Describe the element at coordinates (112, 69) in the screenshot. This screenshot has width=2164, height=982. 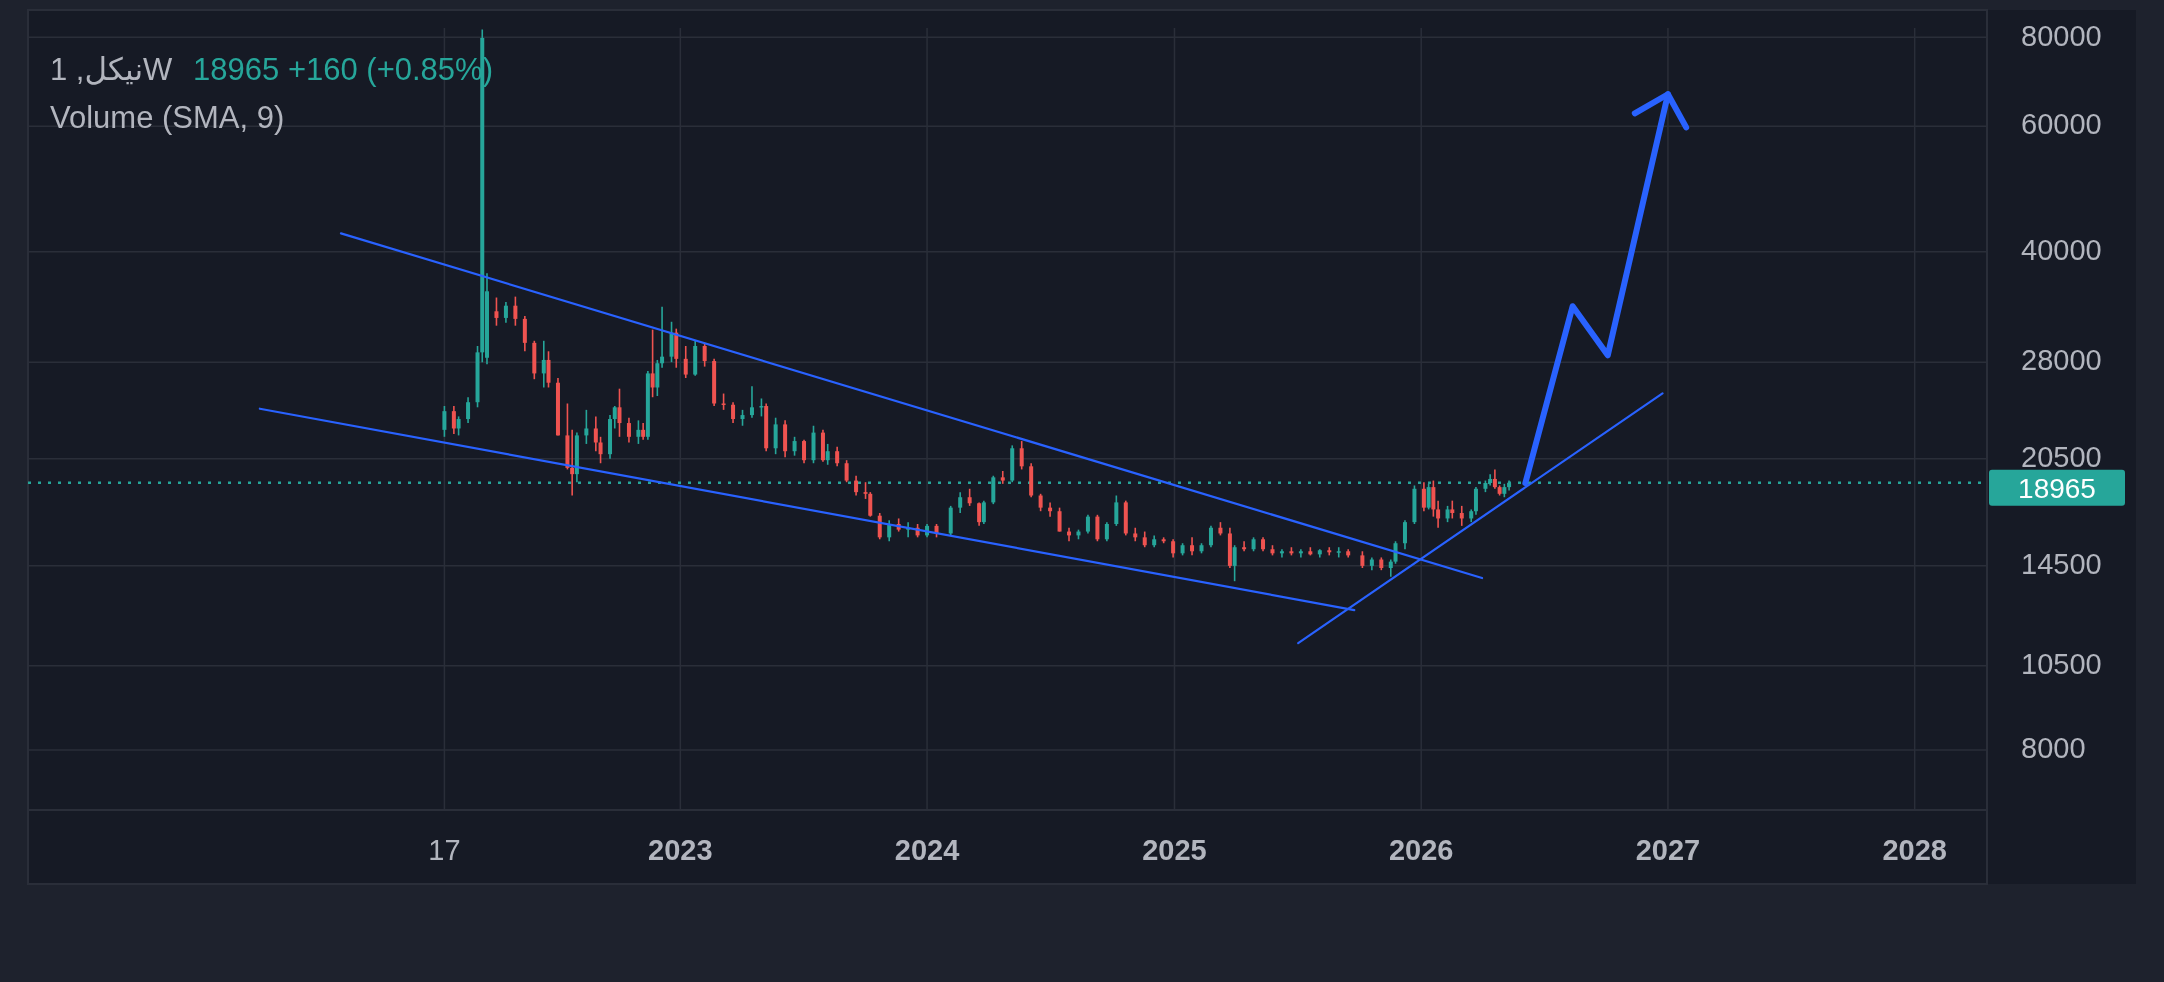
I see `text: نیکل, 1W` at that location.